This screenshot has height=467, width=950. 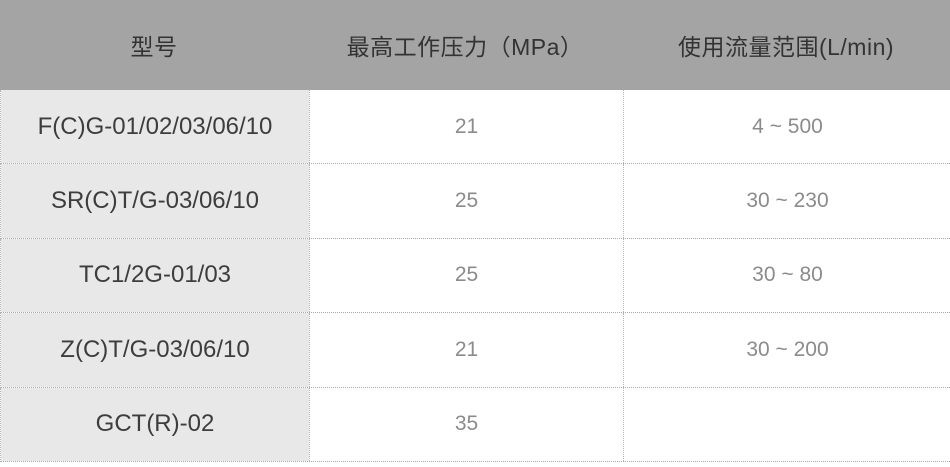 What do you see at coordinates (786, 201) in the screenshot?
I see `flow-cell: 30 ~ 230` at bounding box center [786, 201].